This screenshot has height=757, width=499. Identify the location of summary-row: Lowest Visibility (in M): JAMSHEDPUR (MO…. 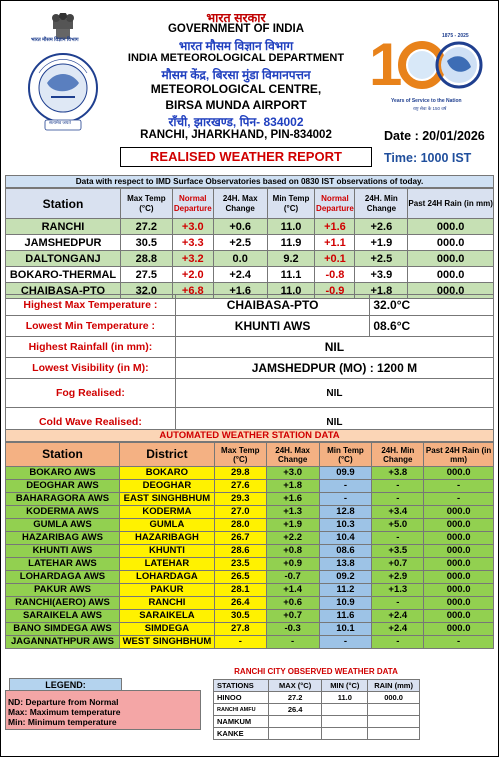
(250, 368).